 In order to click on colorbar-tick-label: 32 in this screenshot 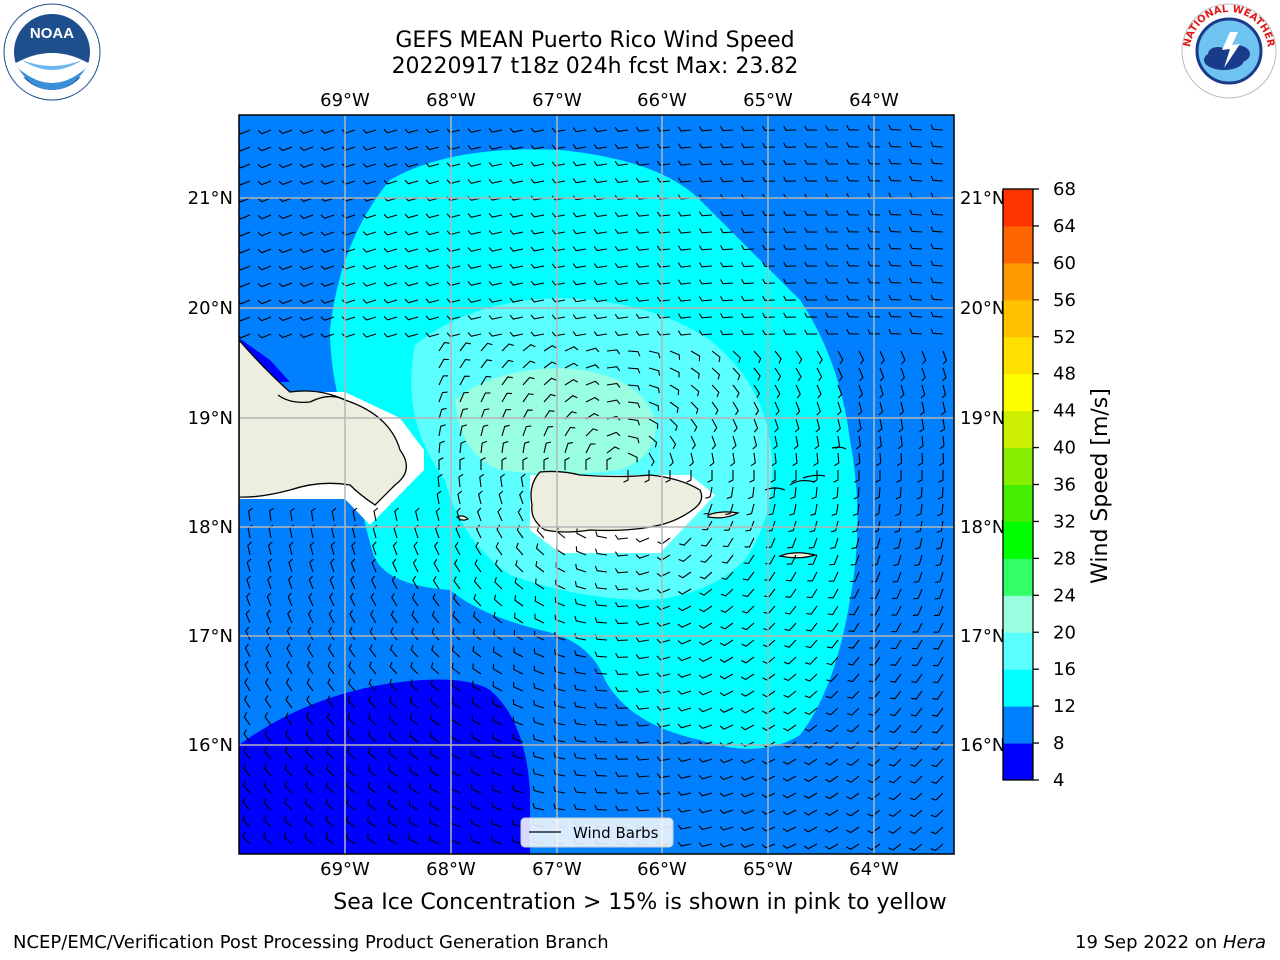, I will do `click(1064, 521)`.